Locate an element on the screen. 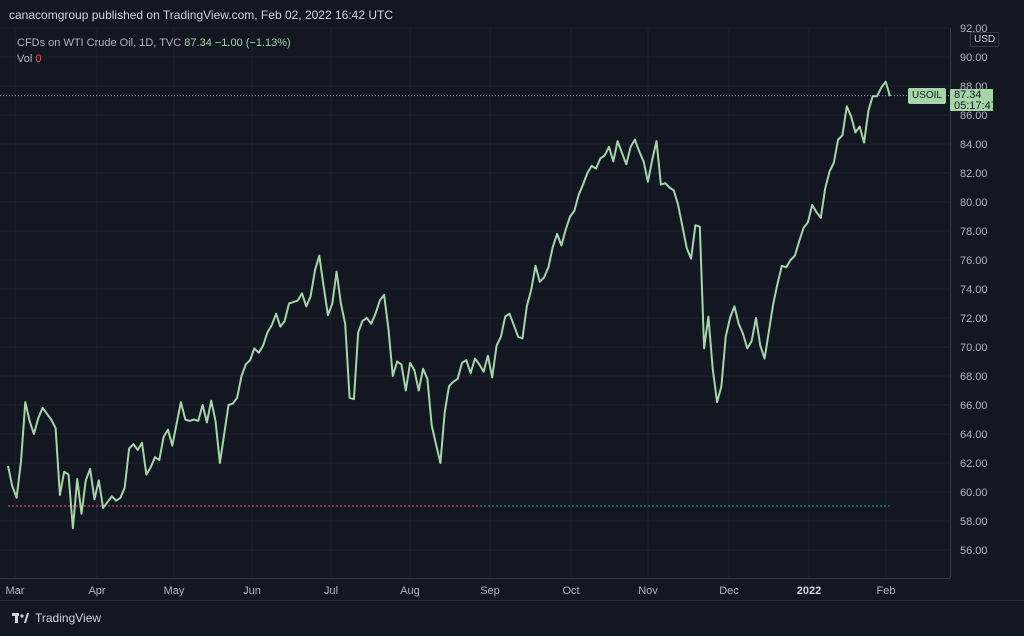 This screenshot has width=1024, height=636. price-tick-label: 68.00 is located at coordinates (974, 377).